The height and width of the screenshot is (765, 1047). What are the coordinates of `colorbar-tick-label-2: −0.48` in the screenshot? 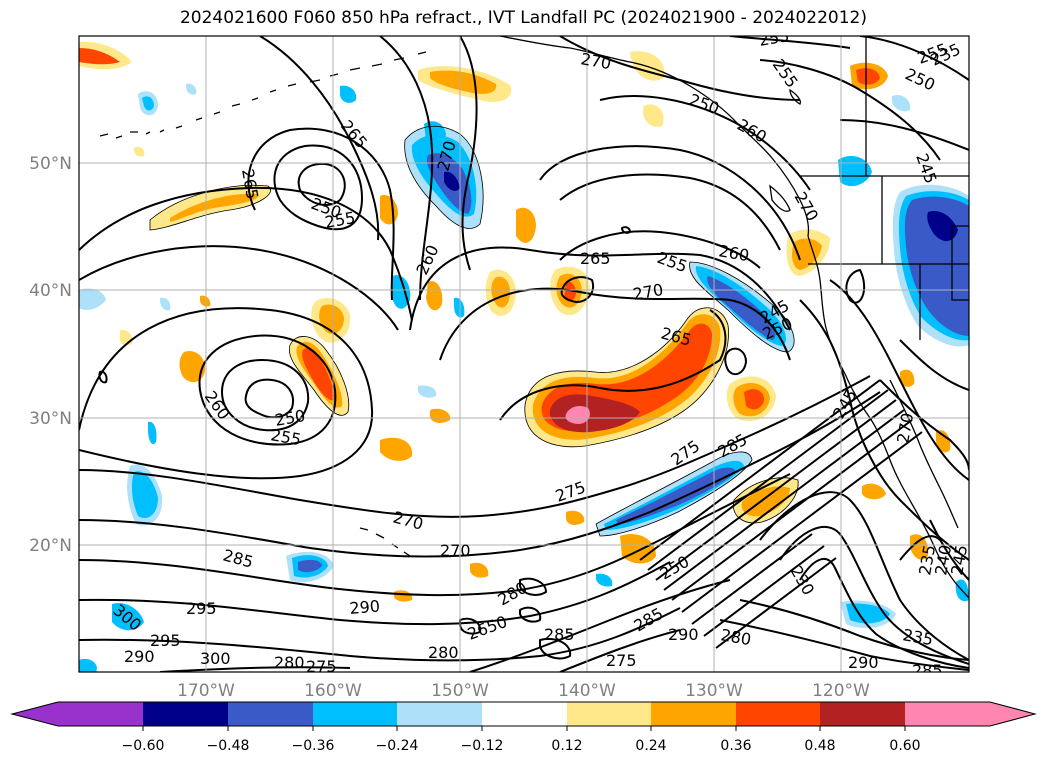 It's located at (228, 746).